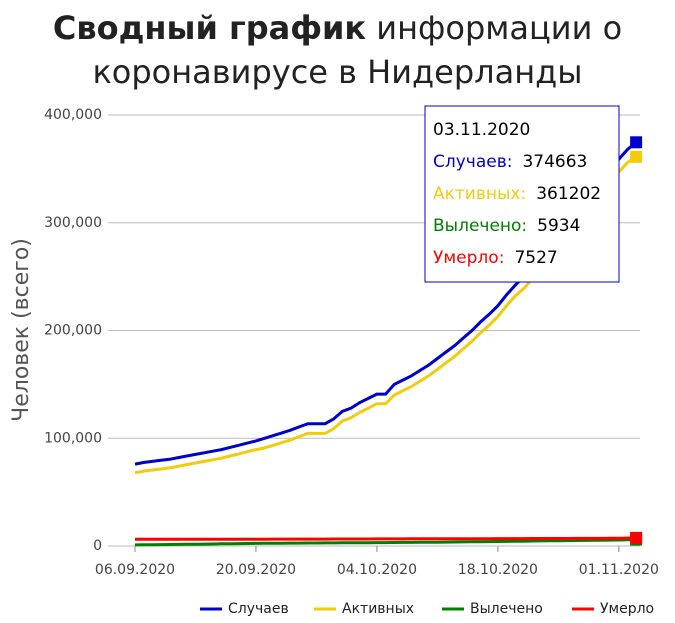  I want to click on y-tick-label: 400,000, so click(73, 115).